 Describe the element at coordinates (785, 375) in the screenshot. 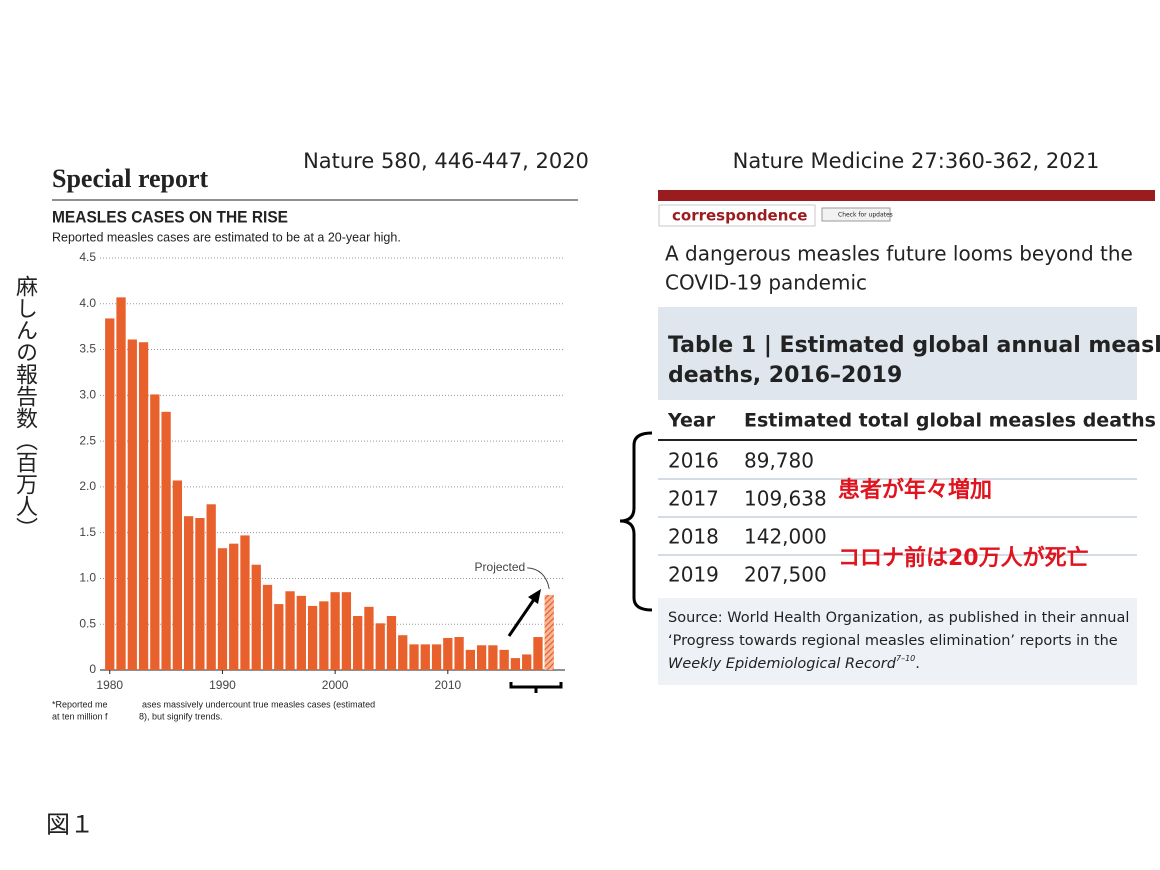

I see `table-title: deaths, 2016–2019` at that location.